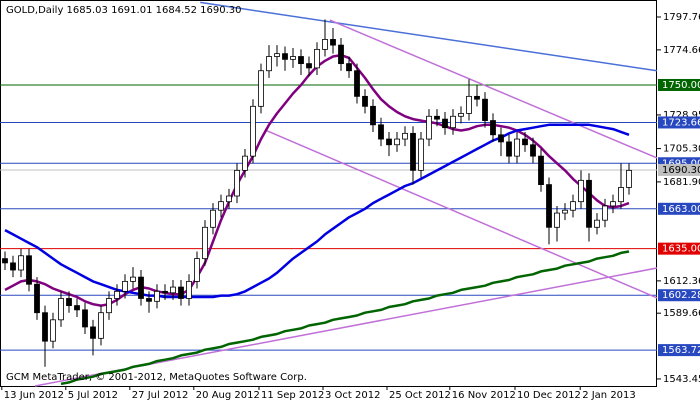 This screenshot has width=700, height=406. I want to click on level-label: 1690.30, so click(681, 170).